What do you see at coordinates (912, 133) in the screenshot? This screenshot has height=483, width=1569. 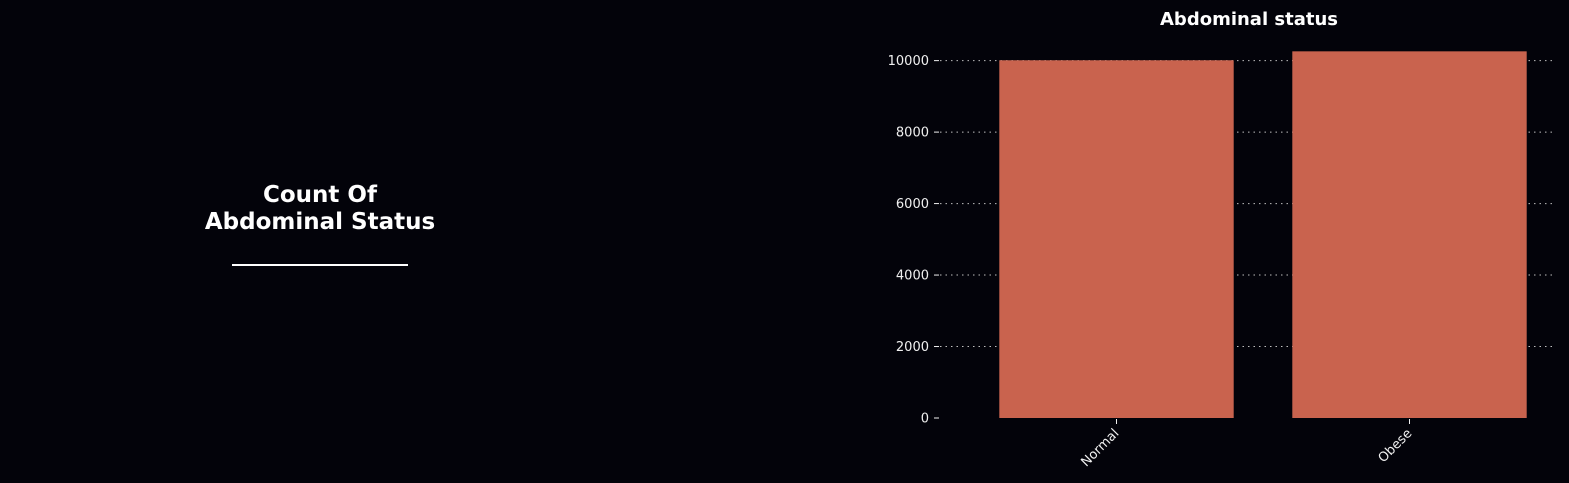 I see `y-tick-label: 8000` at bounding box center [912, 133].